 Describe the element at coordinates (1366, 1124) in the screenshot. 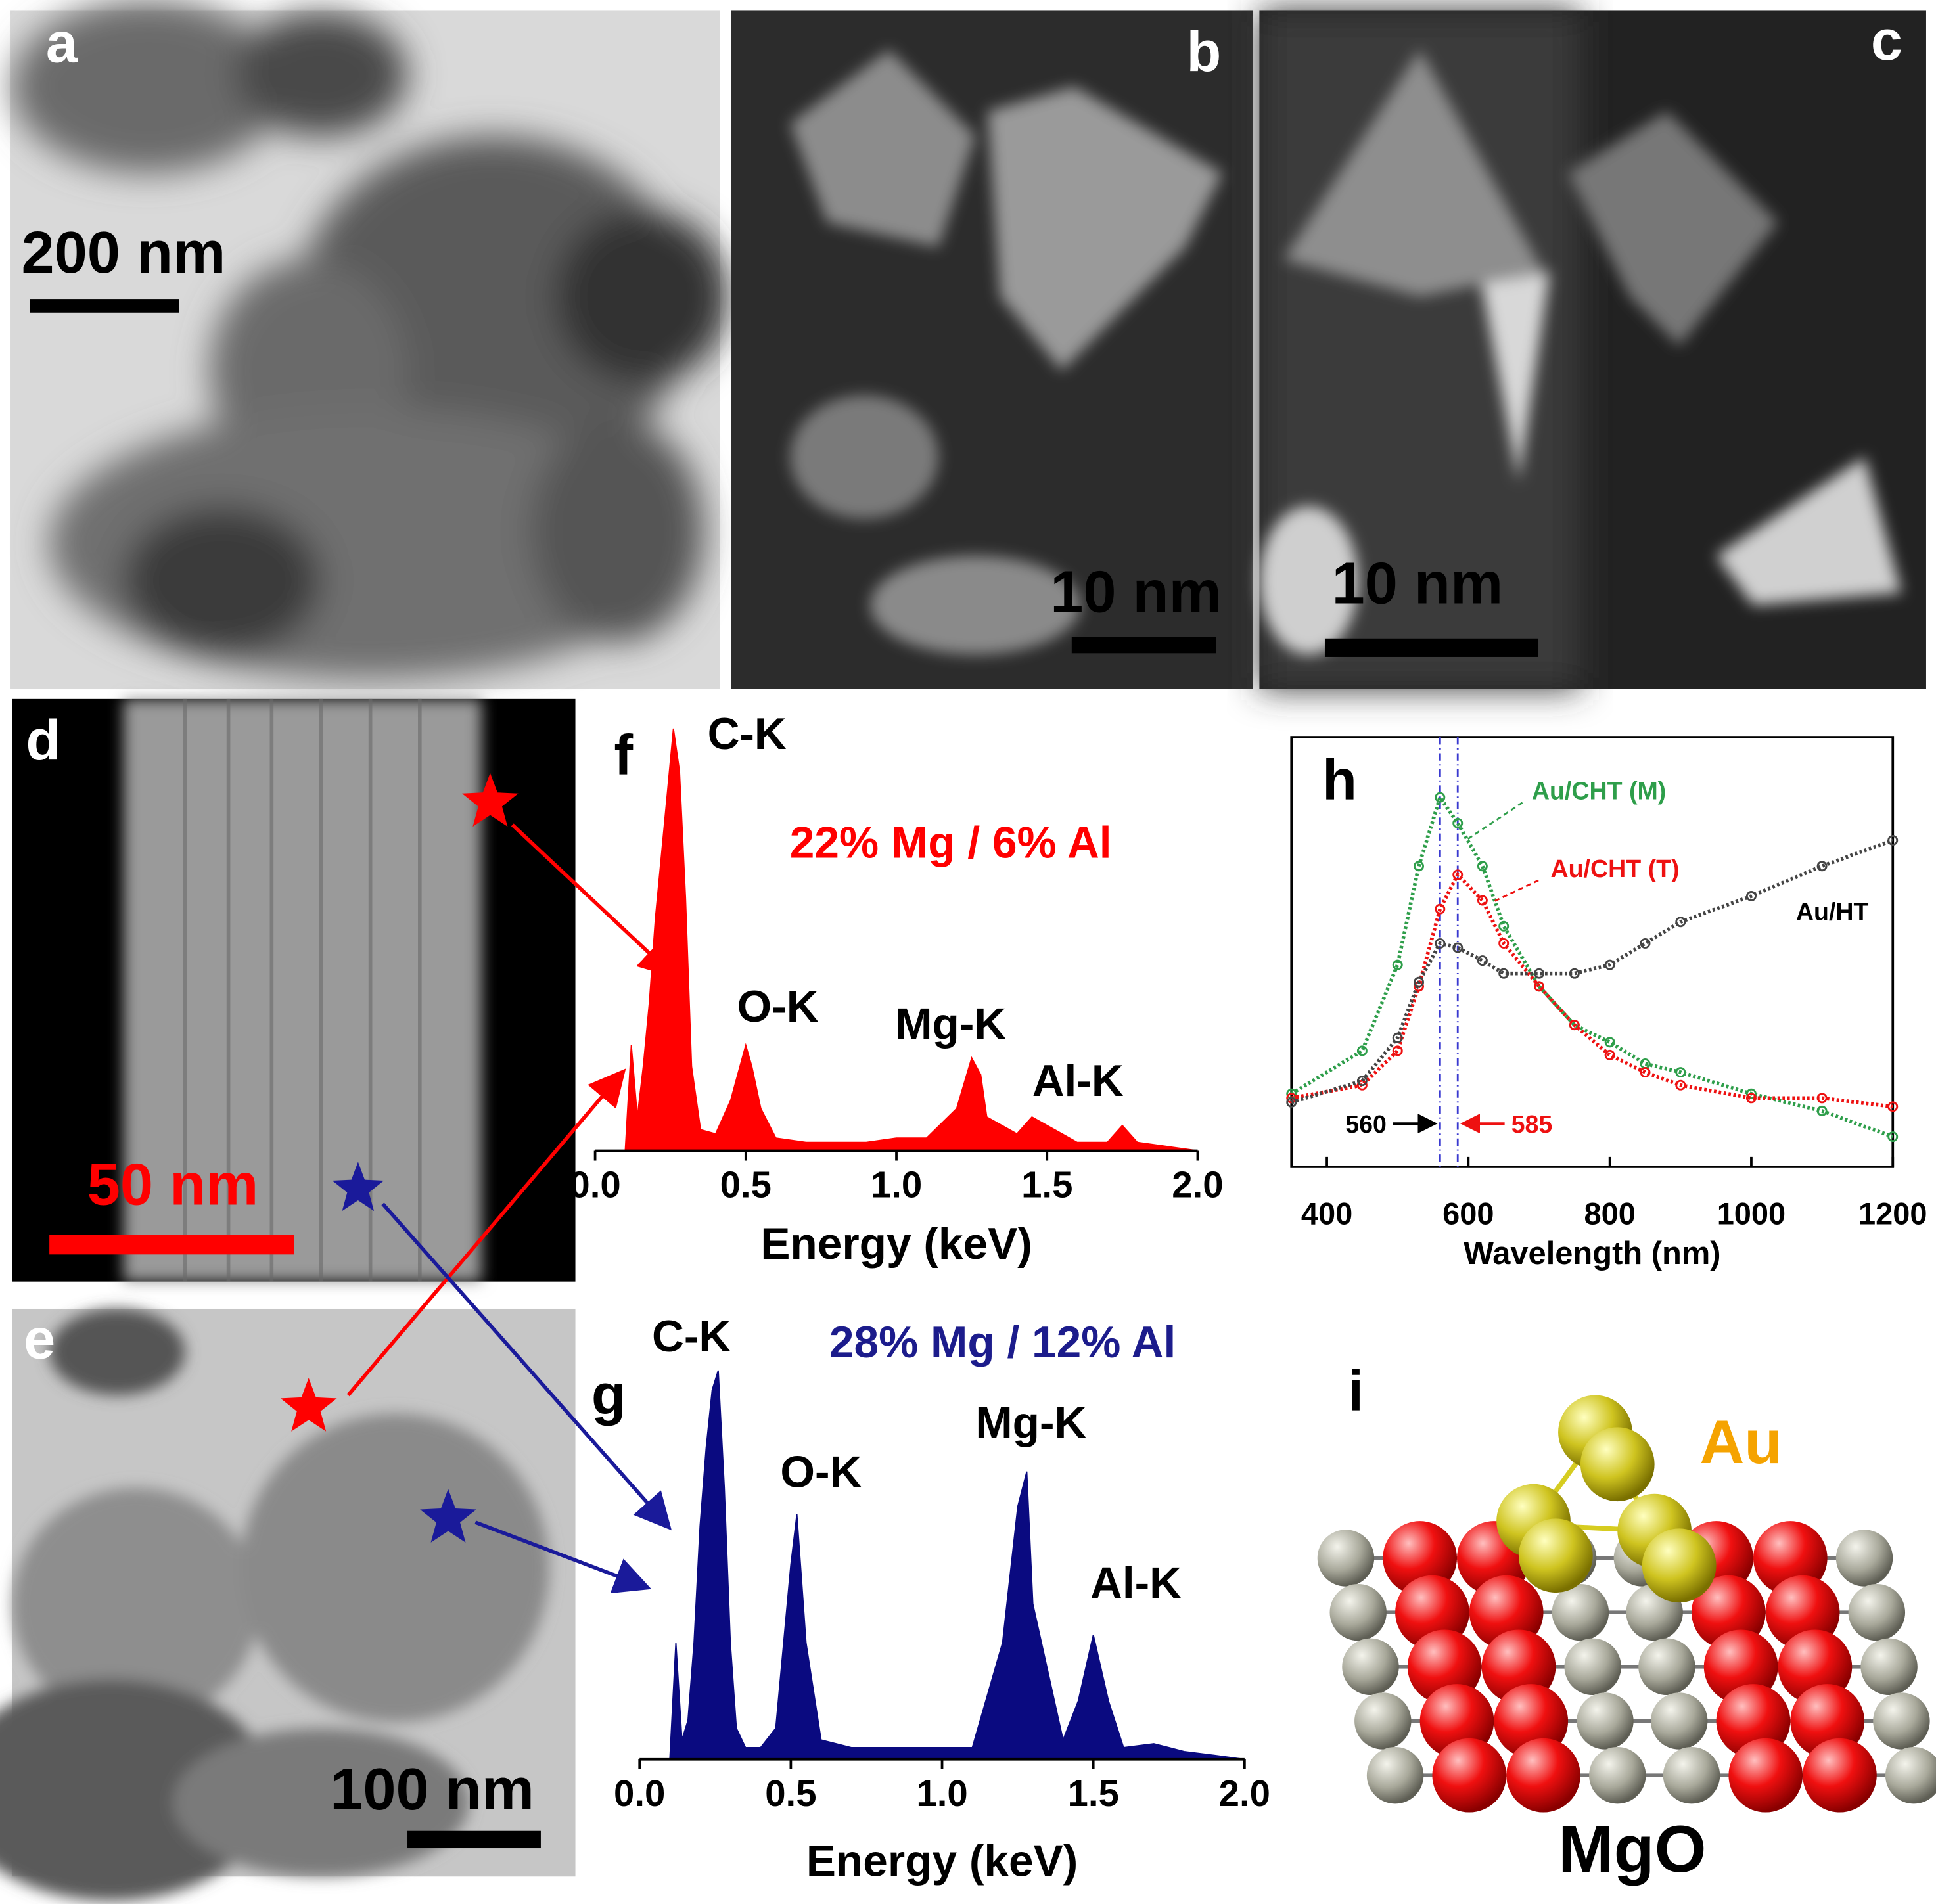

I see `reference-label: 560` at that location.